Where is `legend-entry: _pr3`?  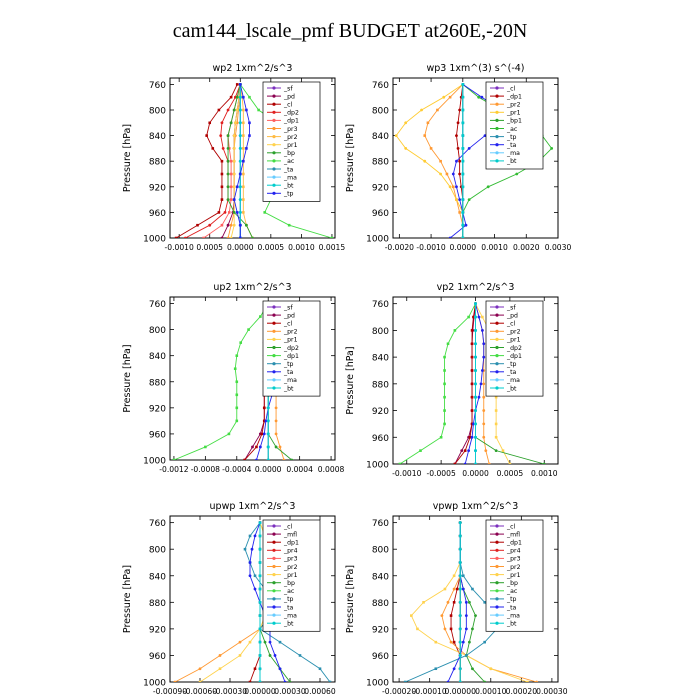
legend-entry: _pr3 is located at coordinates (290, 559).